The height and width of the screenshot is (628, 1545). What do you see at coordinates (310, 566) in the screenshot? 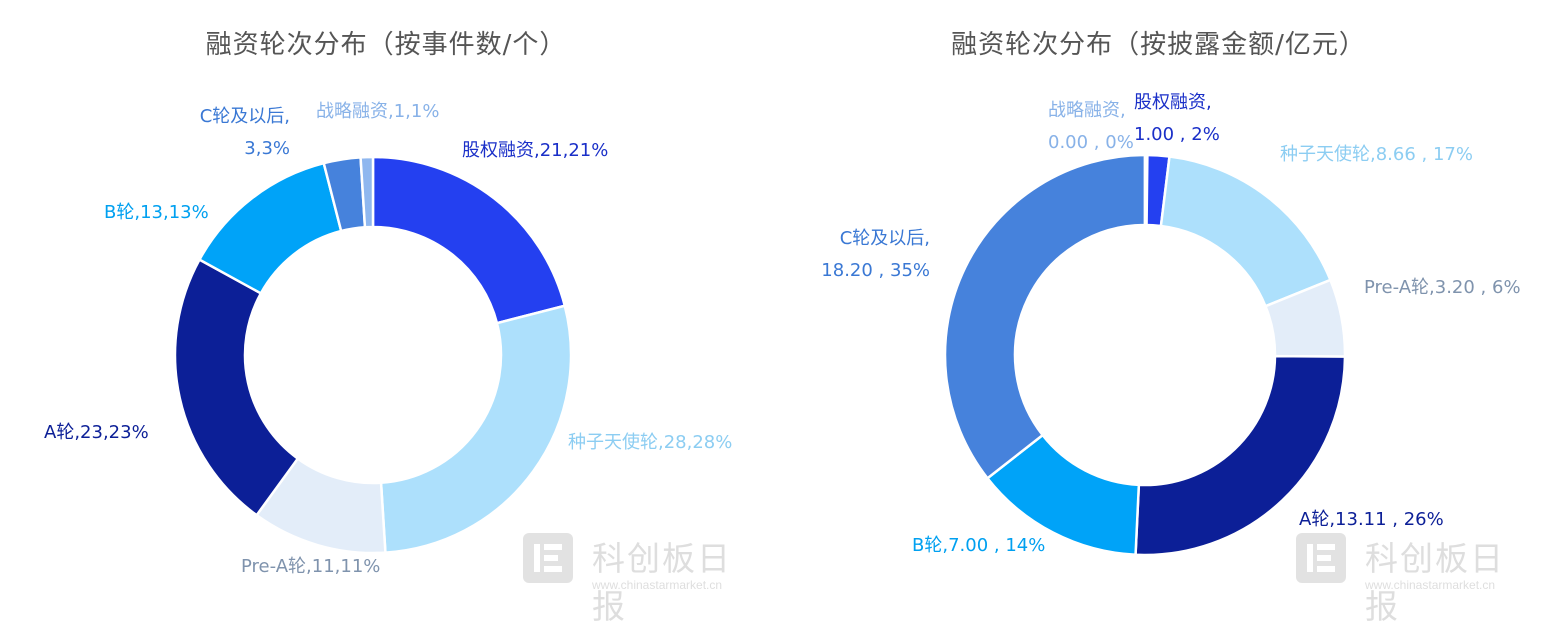
I see `slice-label-0-2: Pre-A轮,11,11%` at bounding box center [310, 566].